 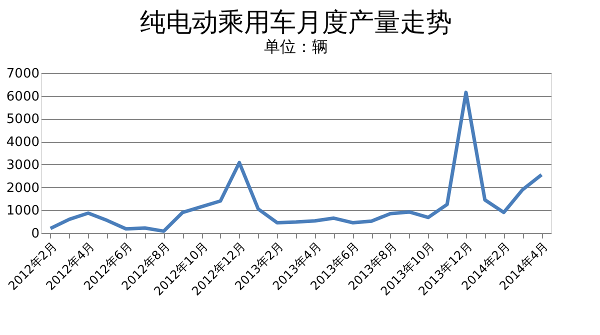 What do you see at coordinates (23, 188) in the screenshot?
I see `y-tick-label: 2000` at bounding box center [23, 188].